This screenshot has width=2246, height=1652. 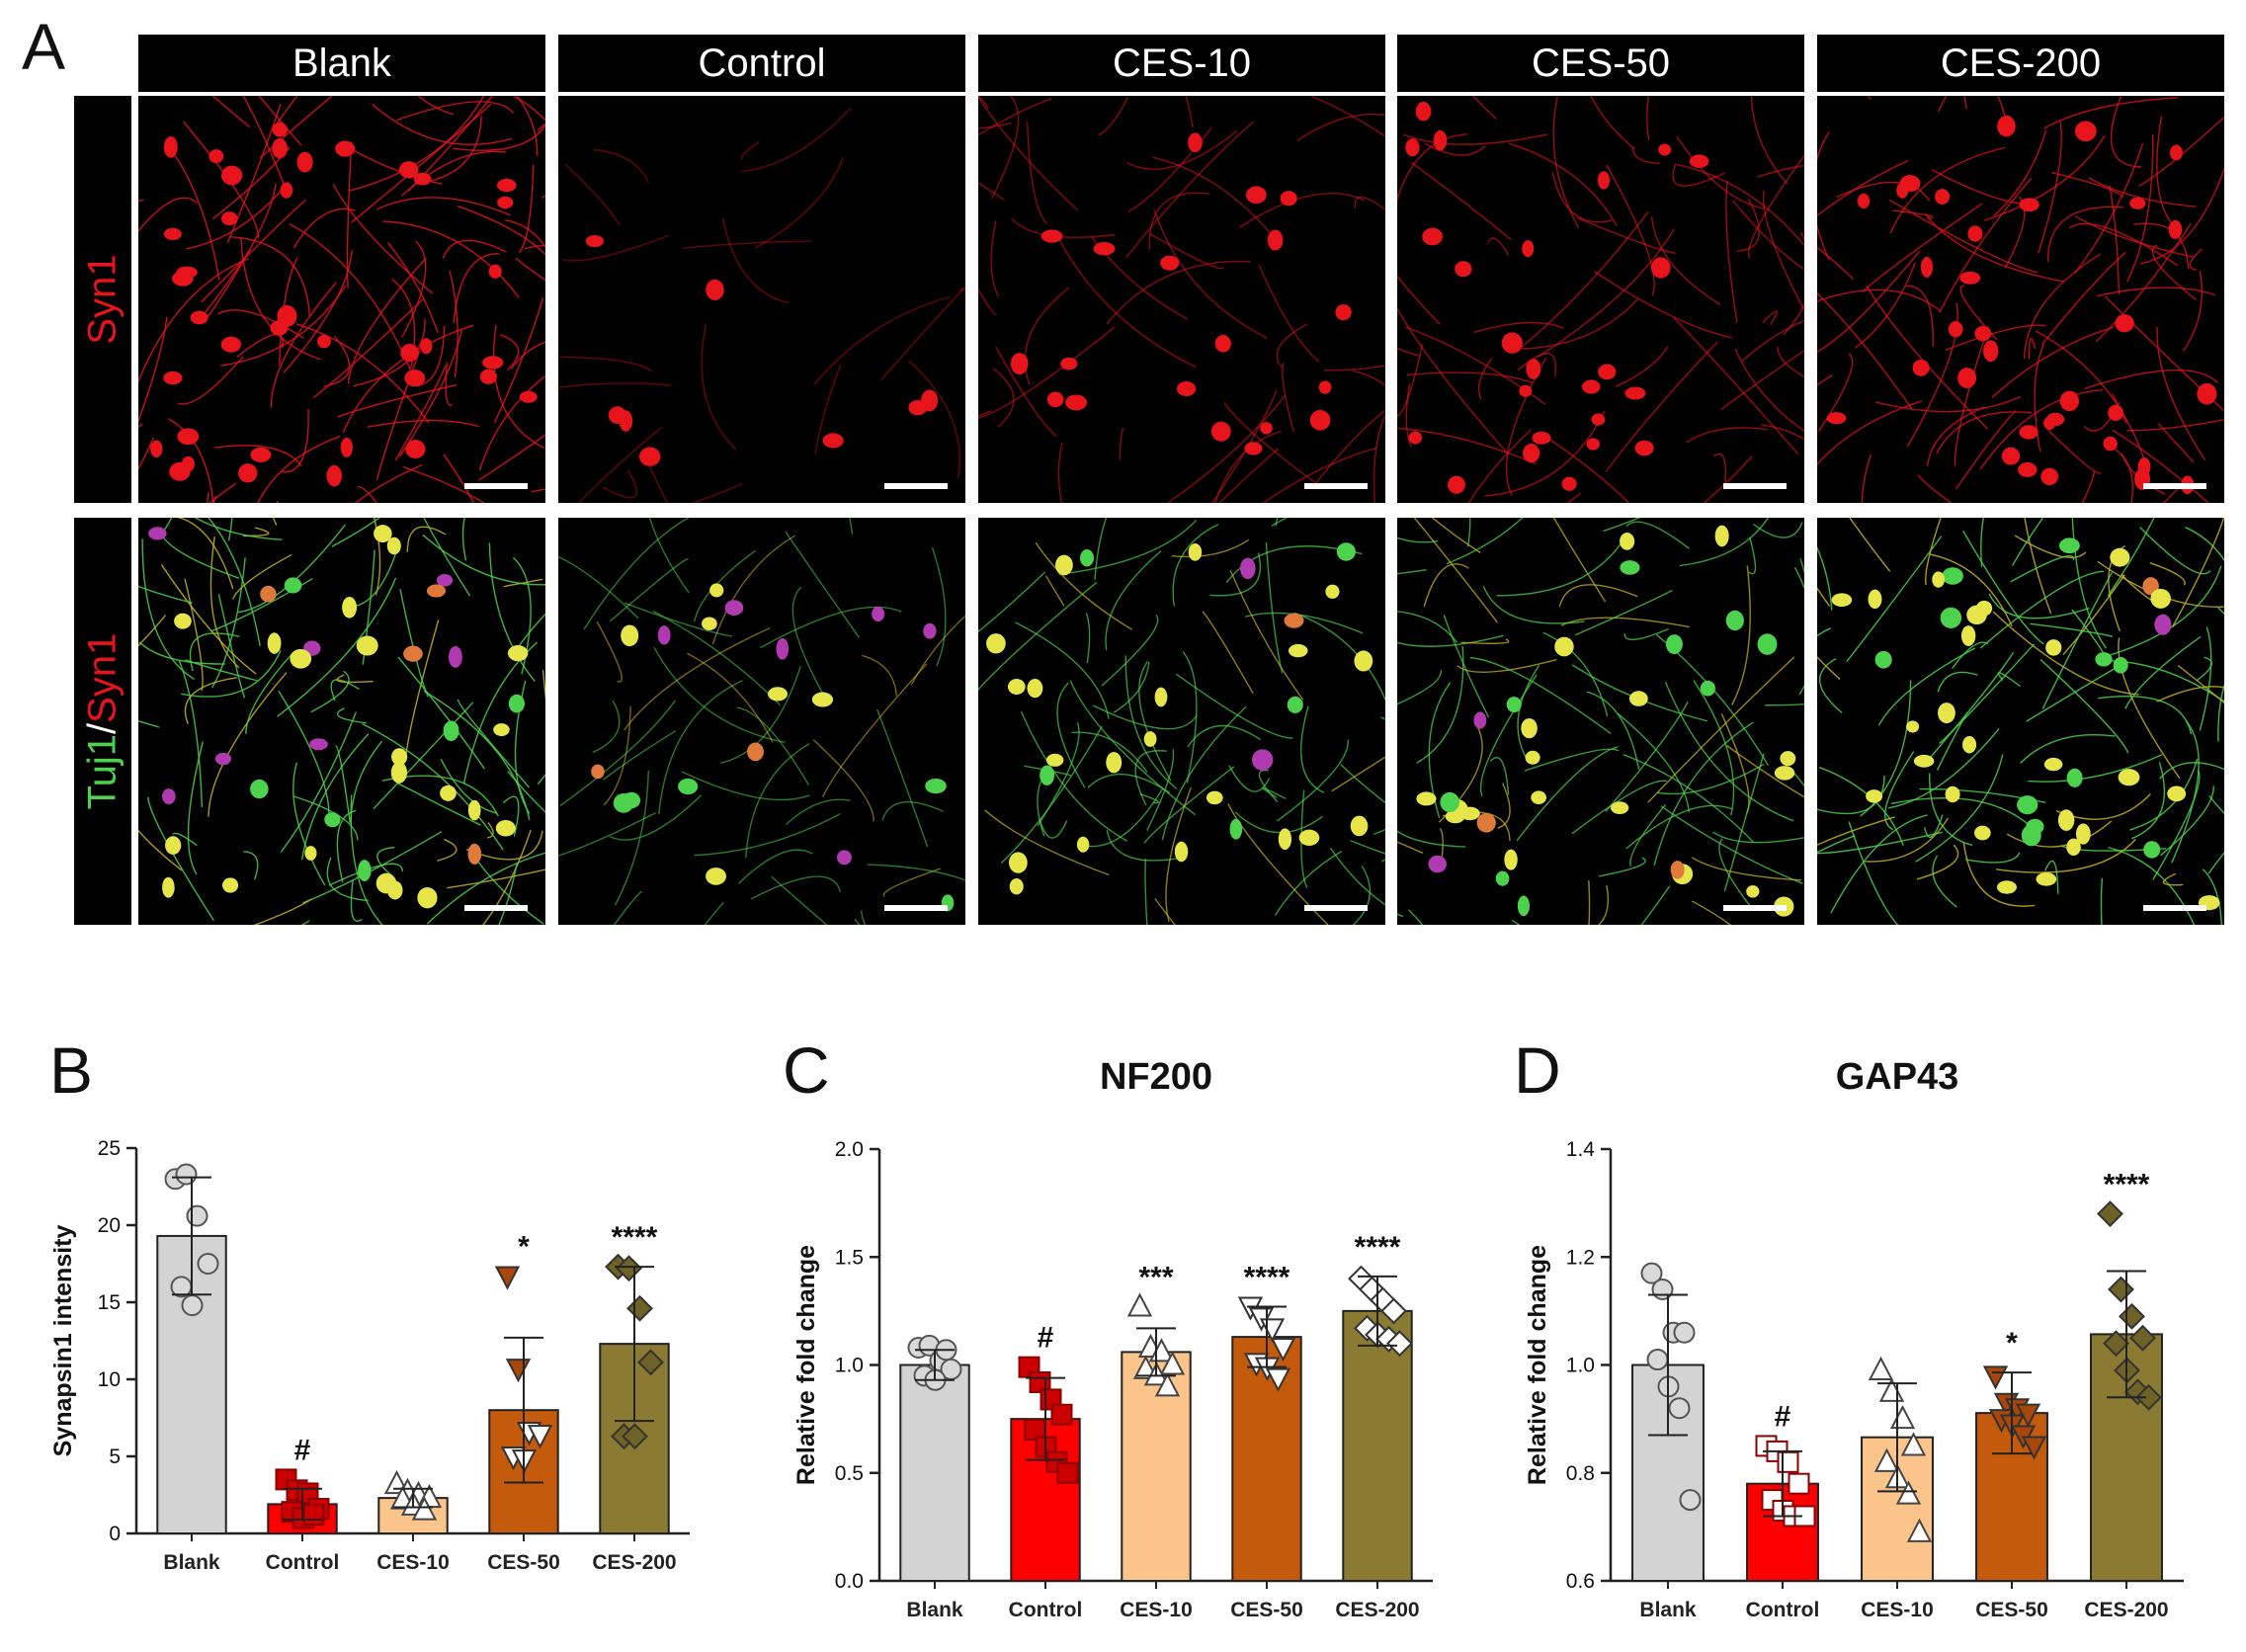 What do you see at coordinates (849, 1473) in the screenshot?
I see `y-tick-label: 0.5` at bounding box center [849, 1473].